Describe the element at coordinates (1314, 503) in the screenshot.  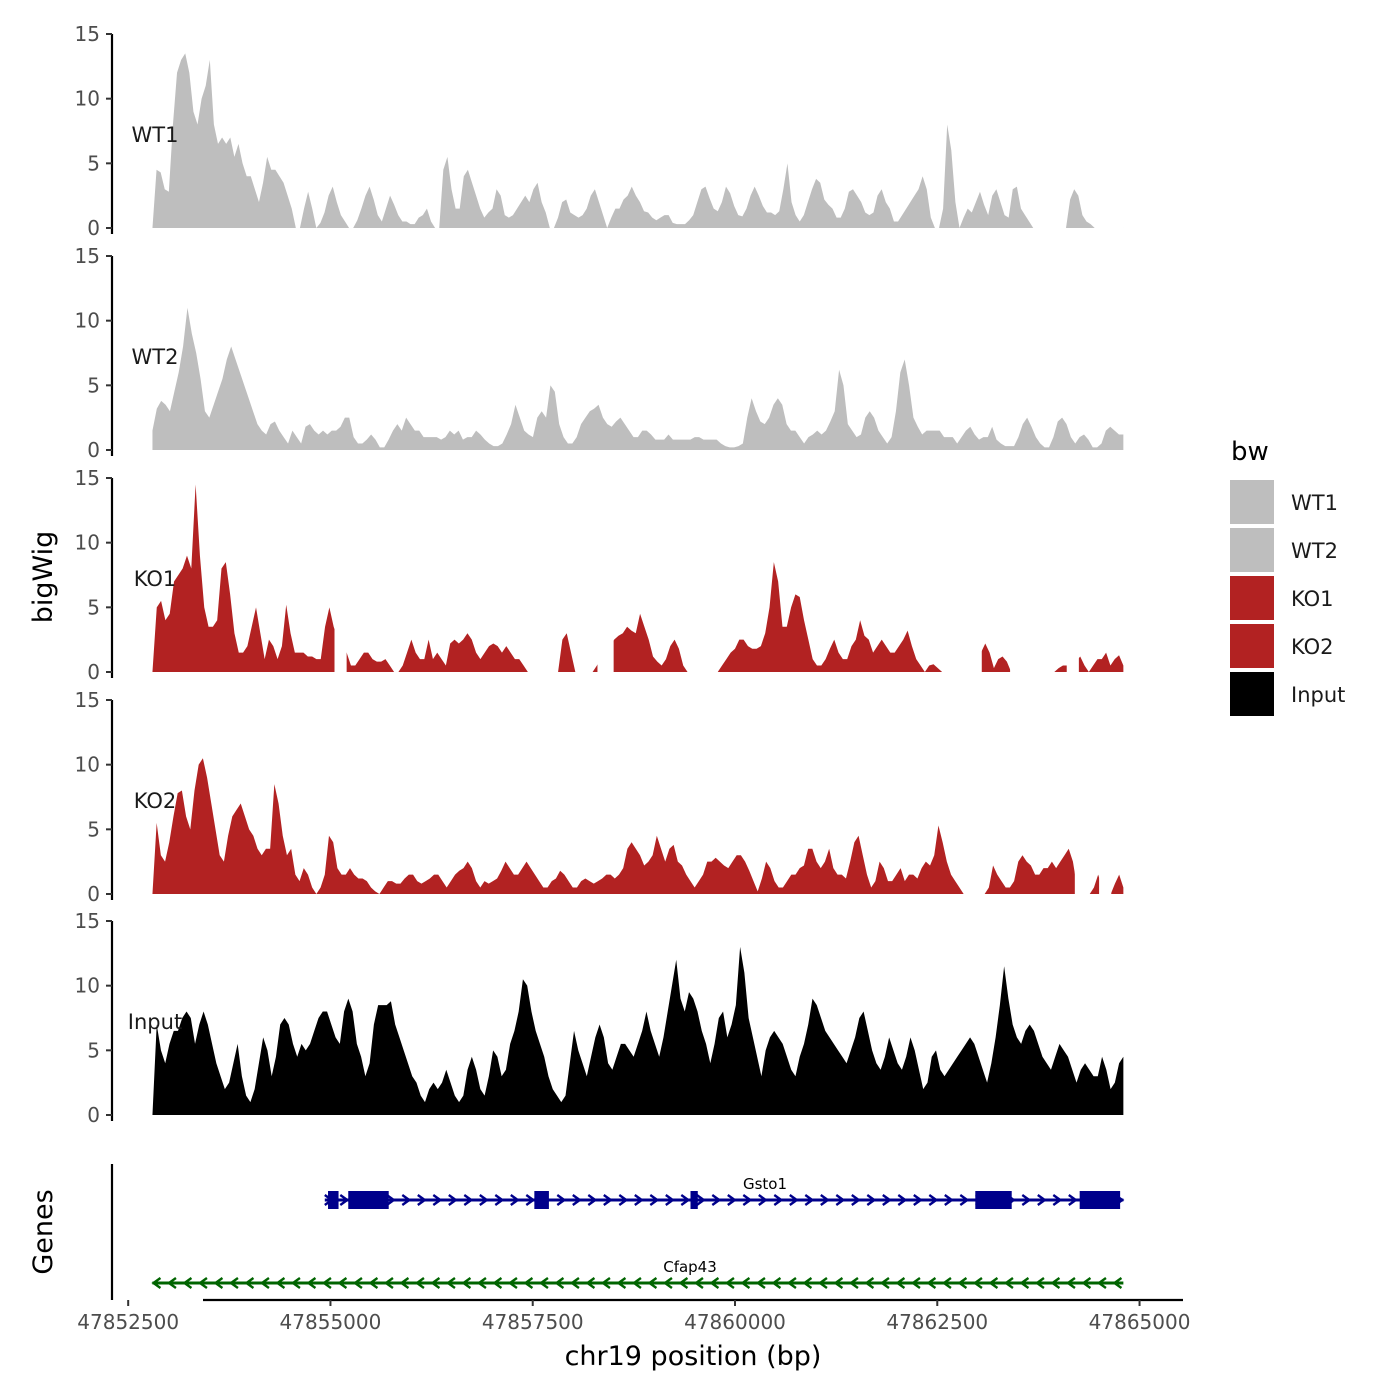
I see `legend-label: WT1` at that location.